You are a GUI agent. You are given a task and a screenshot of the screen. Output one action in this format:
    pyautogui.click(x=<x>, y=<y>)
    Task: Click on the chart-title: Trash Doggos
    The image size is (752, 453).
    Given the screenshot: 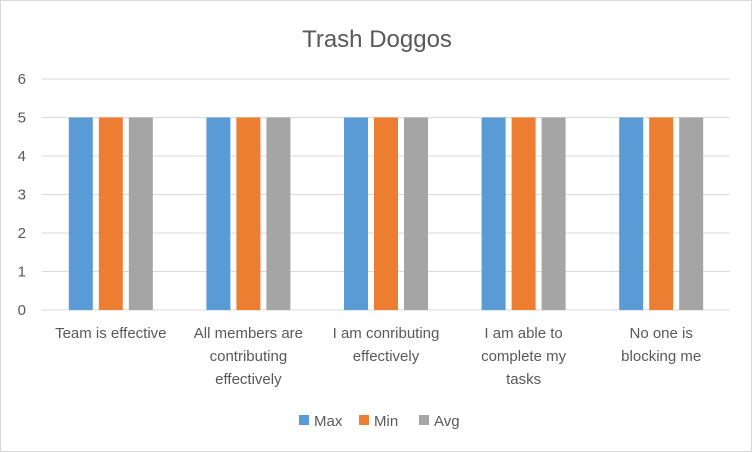 What is the action you would take?
    pyautogui.click(x=377, y=39)
    